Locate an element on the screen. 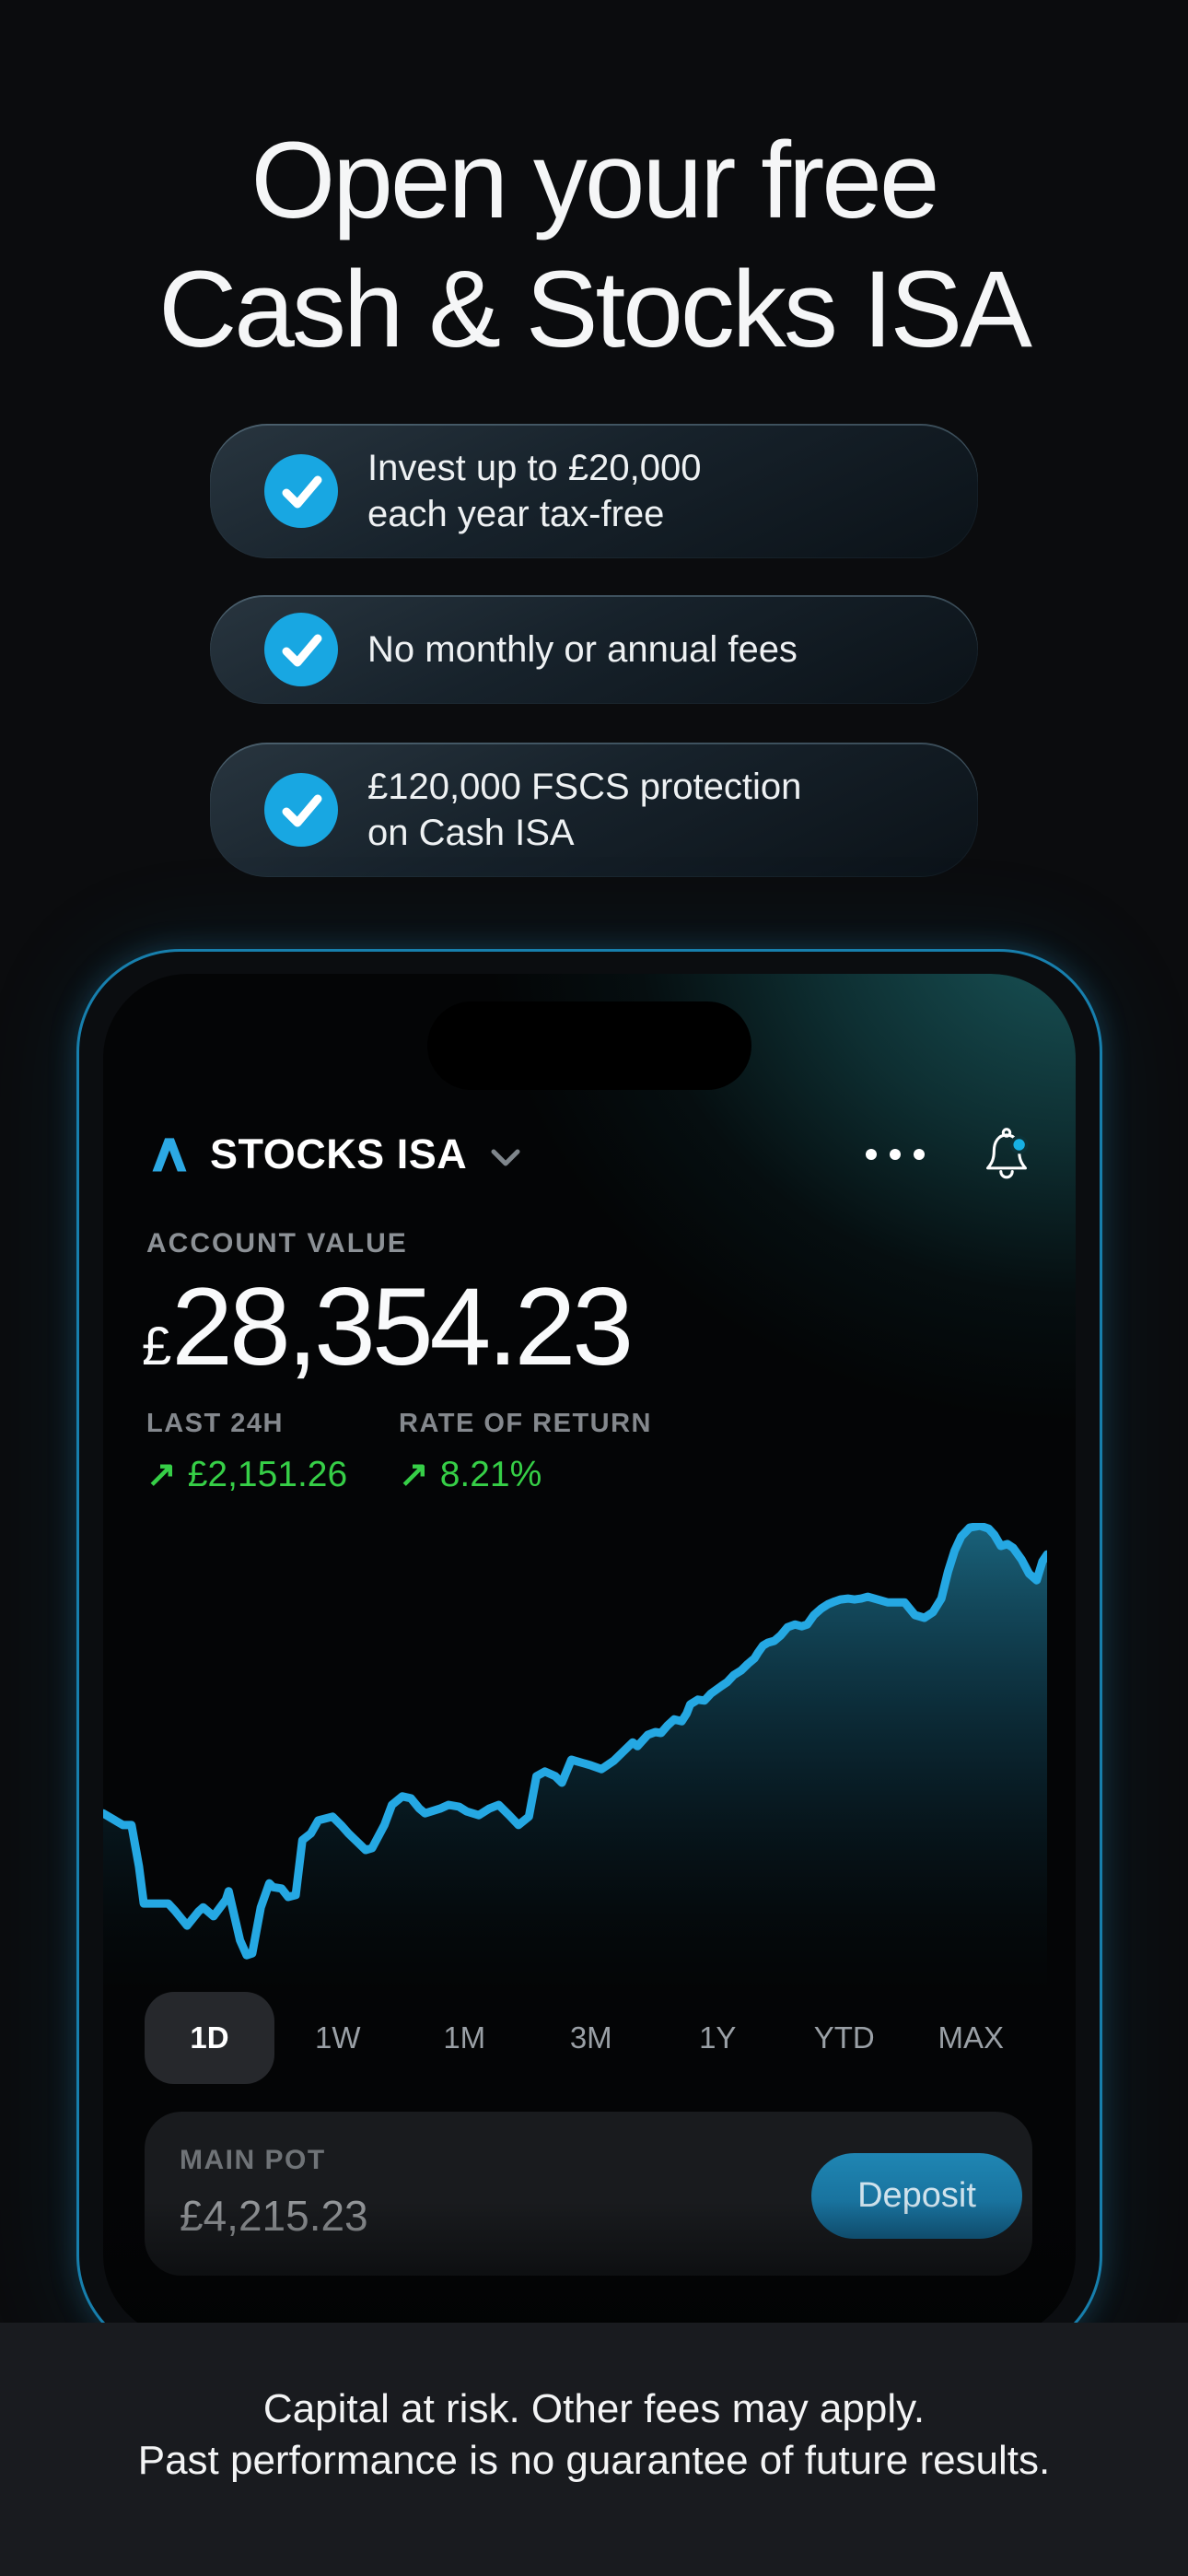 Image resolution: width=1188 pixels, height=2576 pixels. page-title-line1: Open your free is located at coordinates (594, 180).